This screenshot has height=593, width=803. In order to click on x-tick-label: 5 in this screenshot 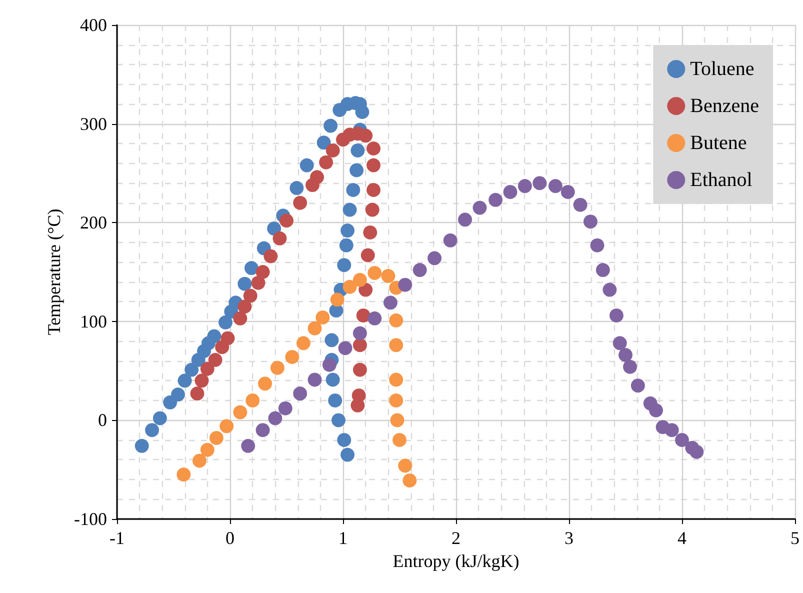, I will do `click(795, 538)`.